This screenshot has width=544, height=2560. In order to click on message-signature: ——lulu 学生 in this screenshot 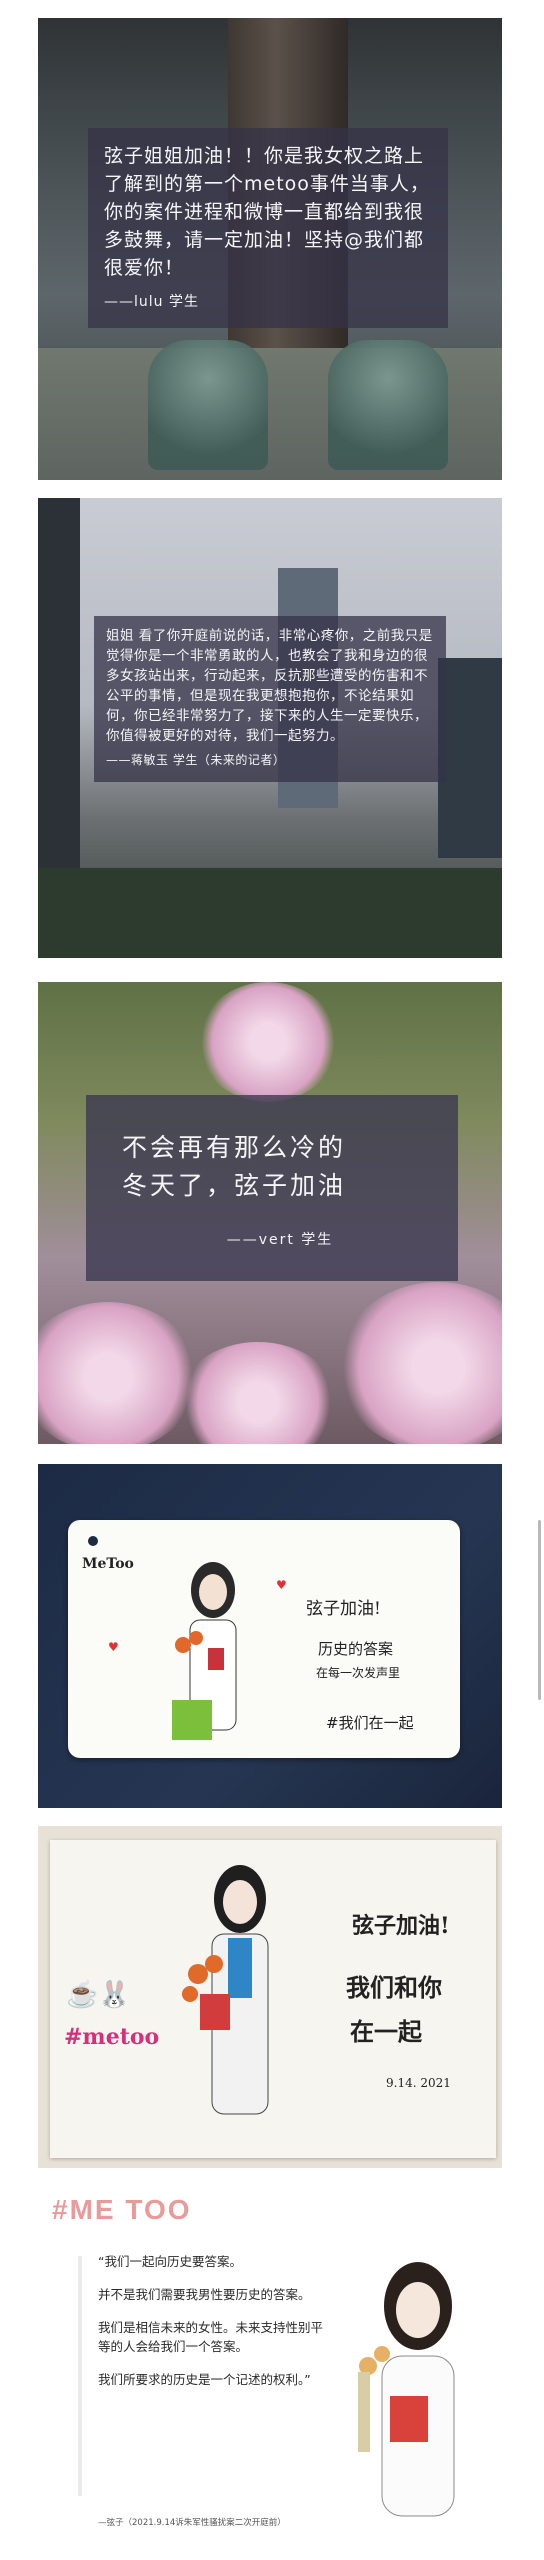, I will do `click(151, 302)`.